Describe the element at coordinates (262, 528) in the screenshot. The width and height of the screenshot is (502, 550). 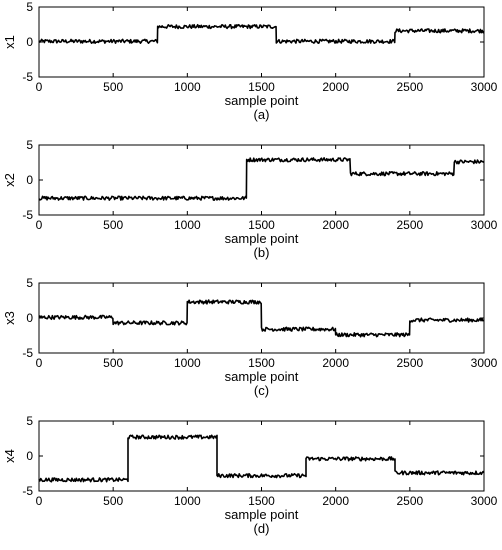
I see `panel-caption: (d)` at that location.